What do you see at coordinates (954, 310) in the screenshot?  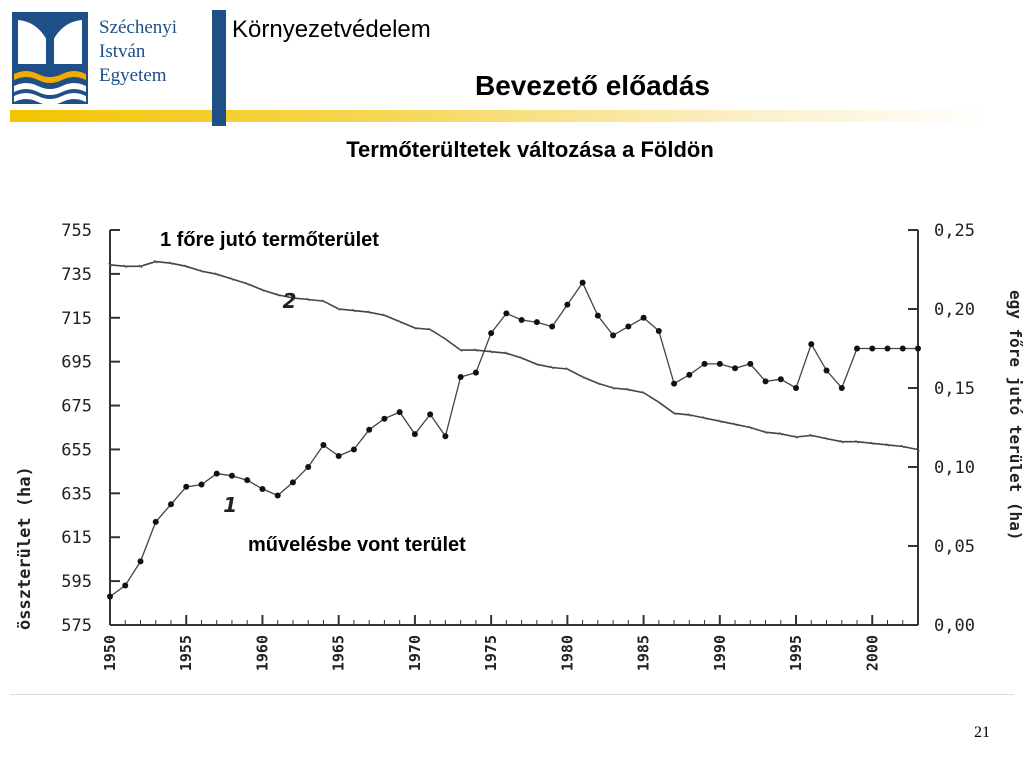 I see `right-tick-label: 0,20` at bounding box center [954, 310].